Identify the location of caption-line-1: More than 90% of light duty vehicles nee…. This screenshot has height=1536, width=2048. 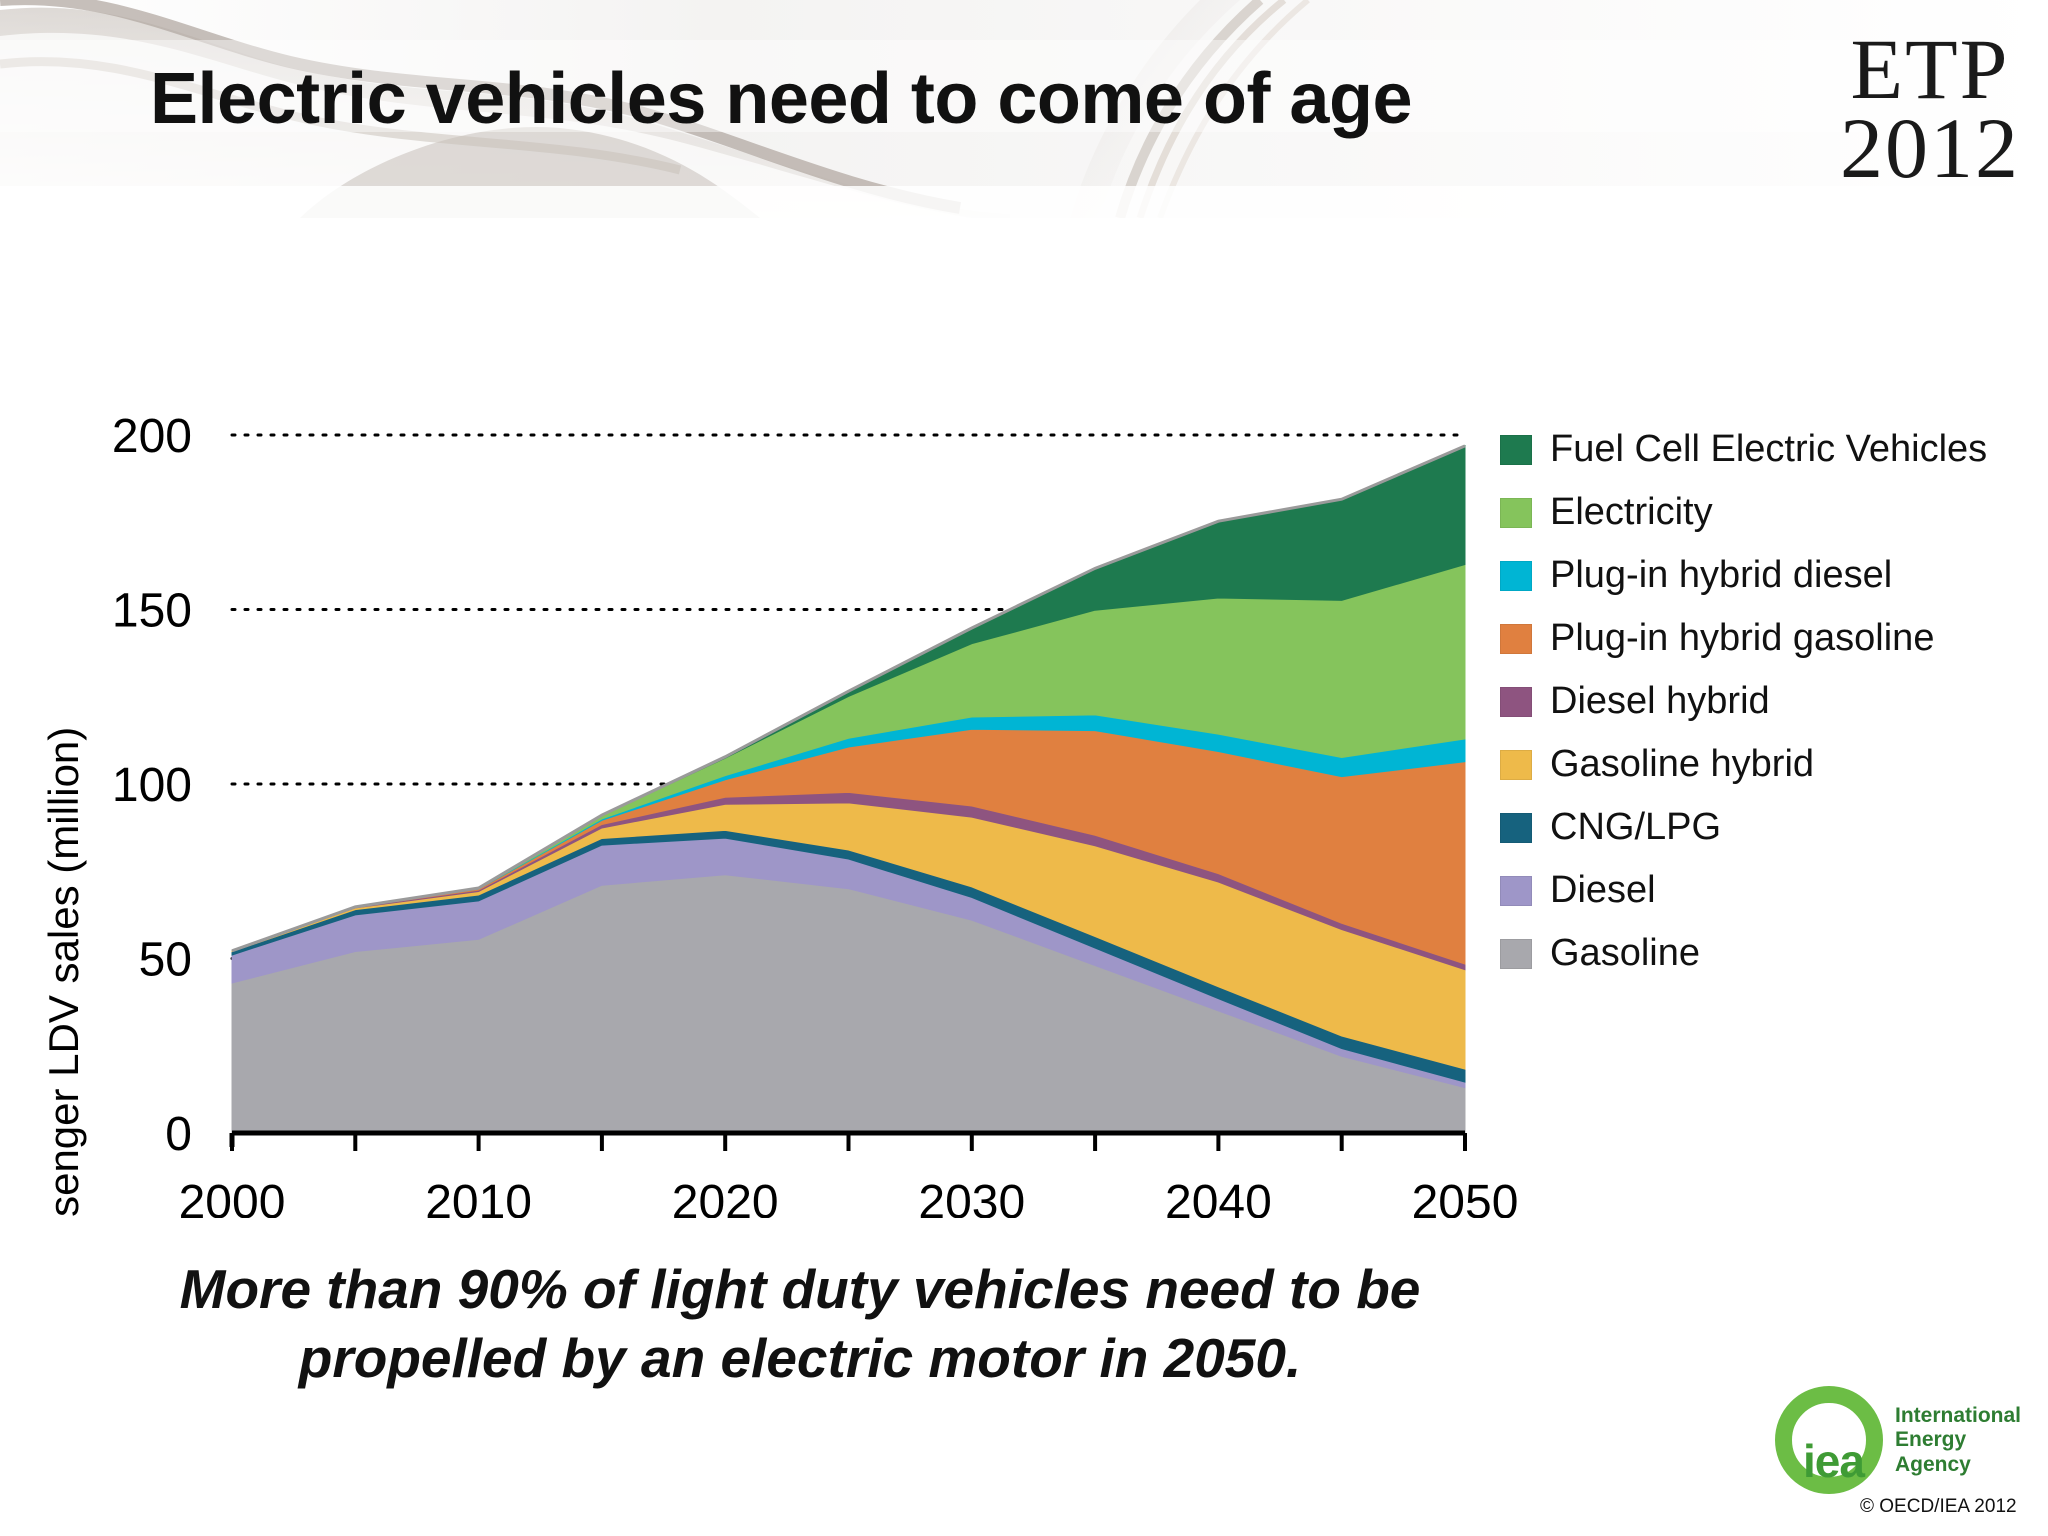
(800, 1289).